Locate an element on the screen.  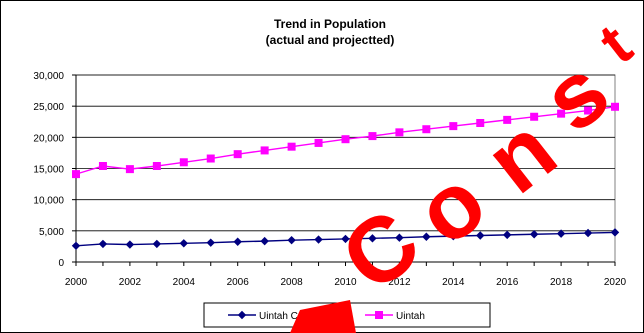
watermark-fragment is located at coordinates (323, 316).